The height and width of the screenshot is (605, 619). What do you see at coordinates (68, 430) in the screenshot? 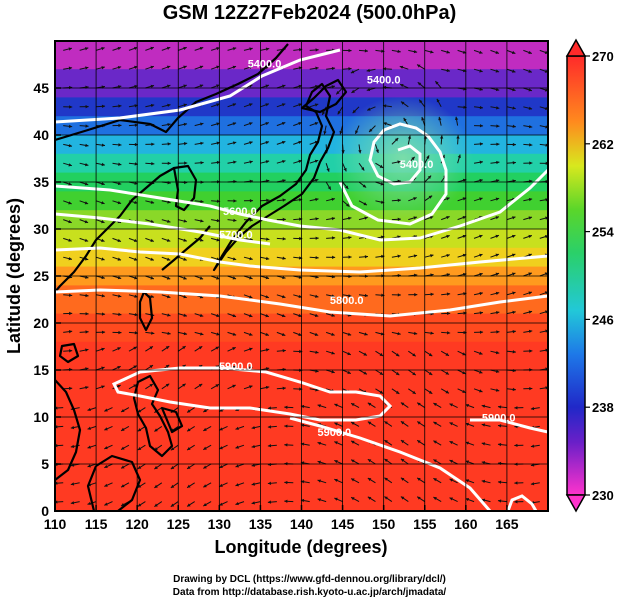
I see `coastline-indochina` at bounding box center [68, 430].